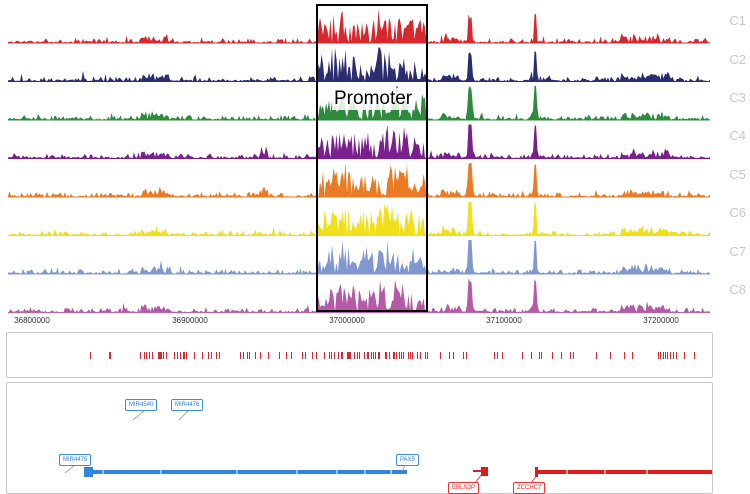  Describe the element at coordinates (190, 320) in the screenshot. I see `axis-tick-label: 36900000` at that location.